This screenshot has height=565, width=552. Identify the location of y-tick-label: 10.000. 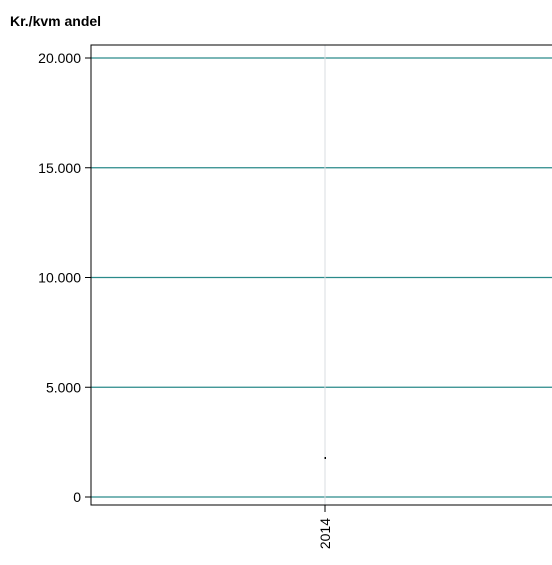
(59, 278).